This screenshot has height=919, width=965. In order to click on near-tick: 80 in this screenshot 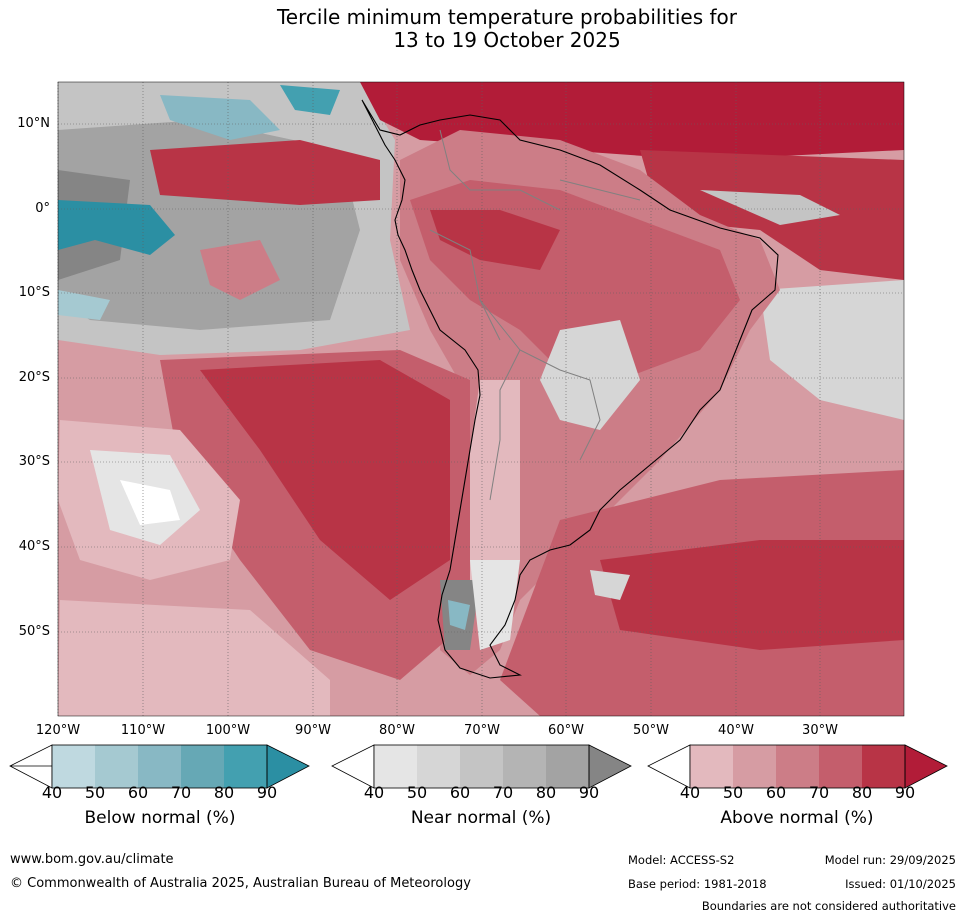, I will do `click(546, 792)`.